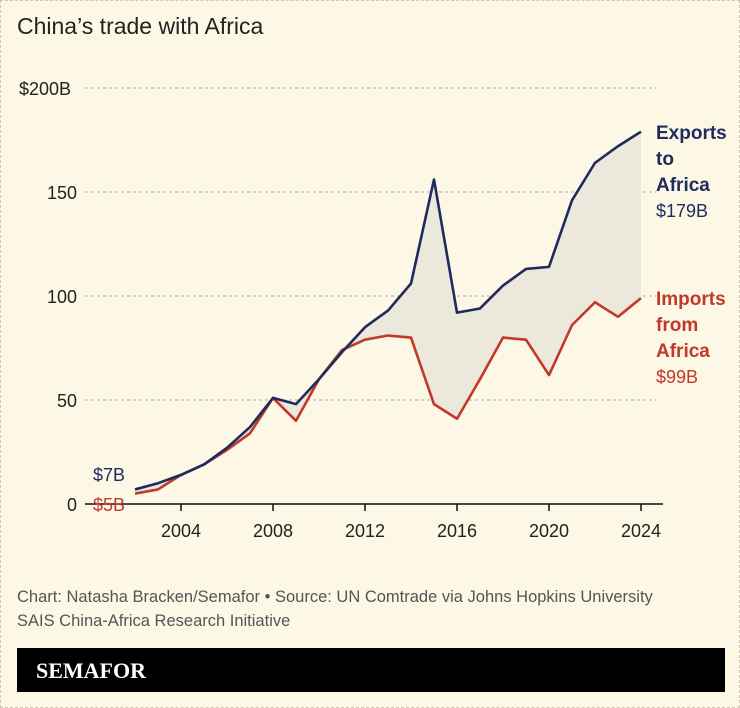 Image resolution: width=740 pixels, height=708 pixels. Describe the element at coordinates (62, 193) in the screenshot. I see `y-tick-label: 150` at that location.